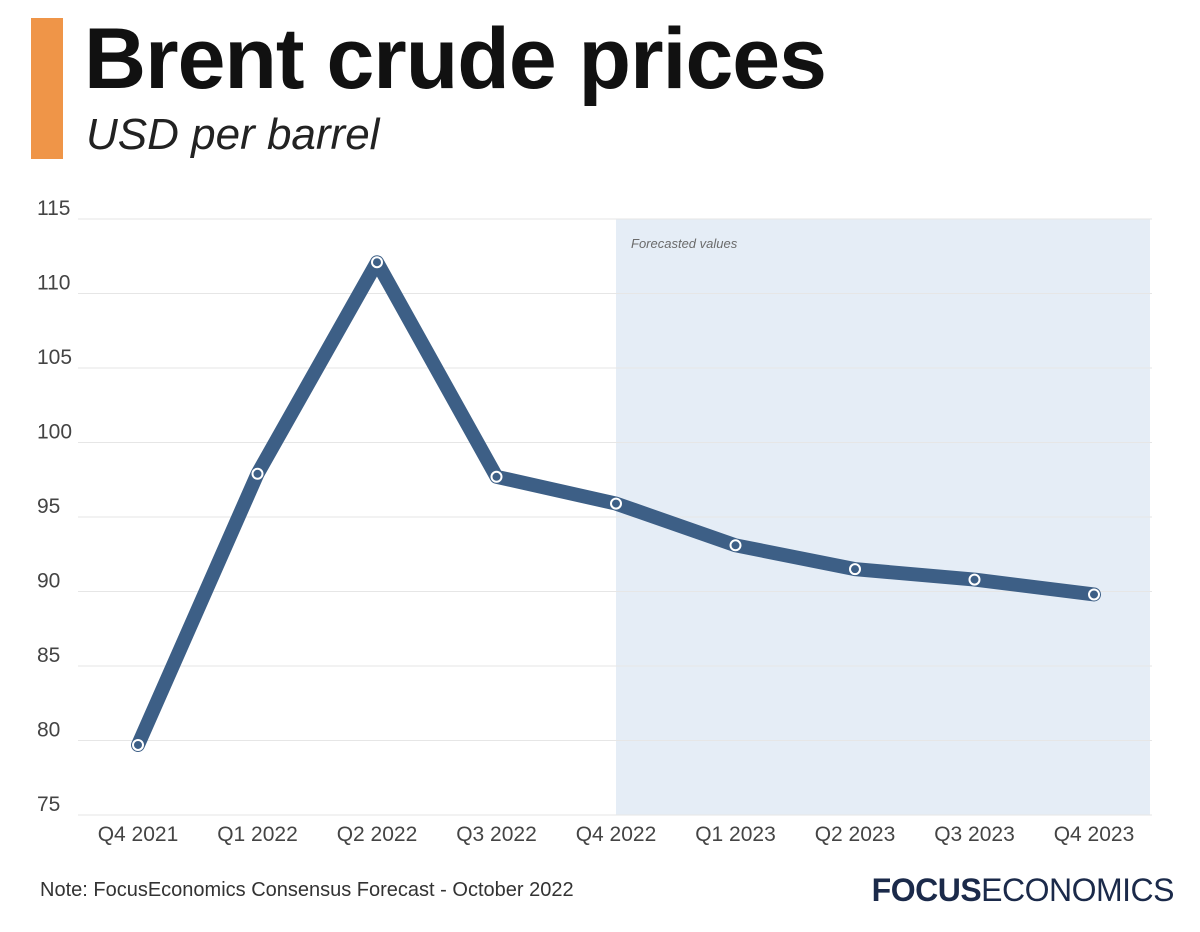  I want to click on data-point-q3-2022, so click(496, 476).